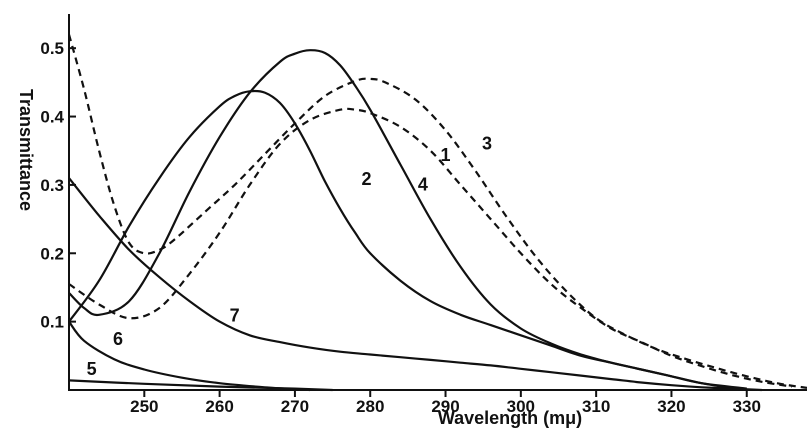  What do you see at coordinates (747, 406) in the screenshot?
I see `x-tick-label: 330` at bounding box center [747, 406].